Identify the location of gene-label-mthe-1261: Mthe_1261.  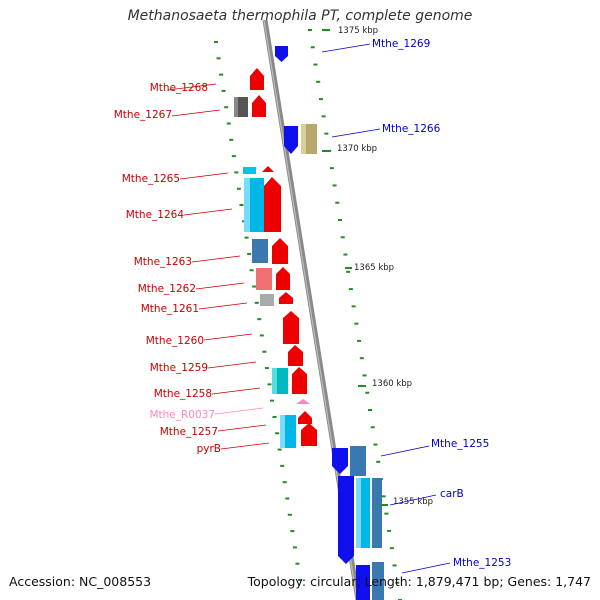
(170, 309).